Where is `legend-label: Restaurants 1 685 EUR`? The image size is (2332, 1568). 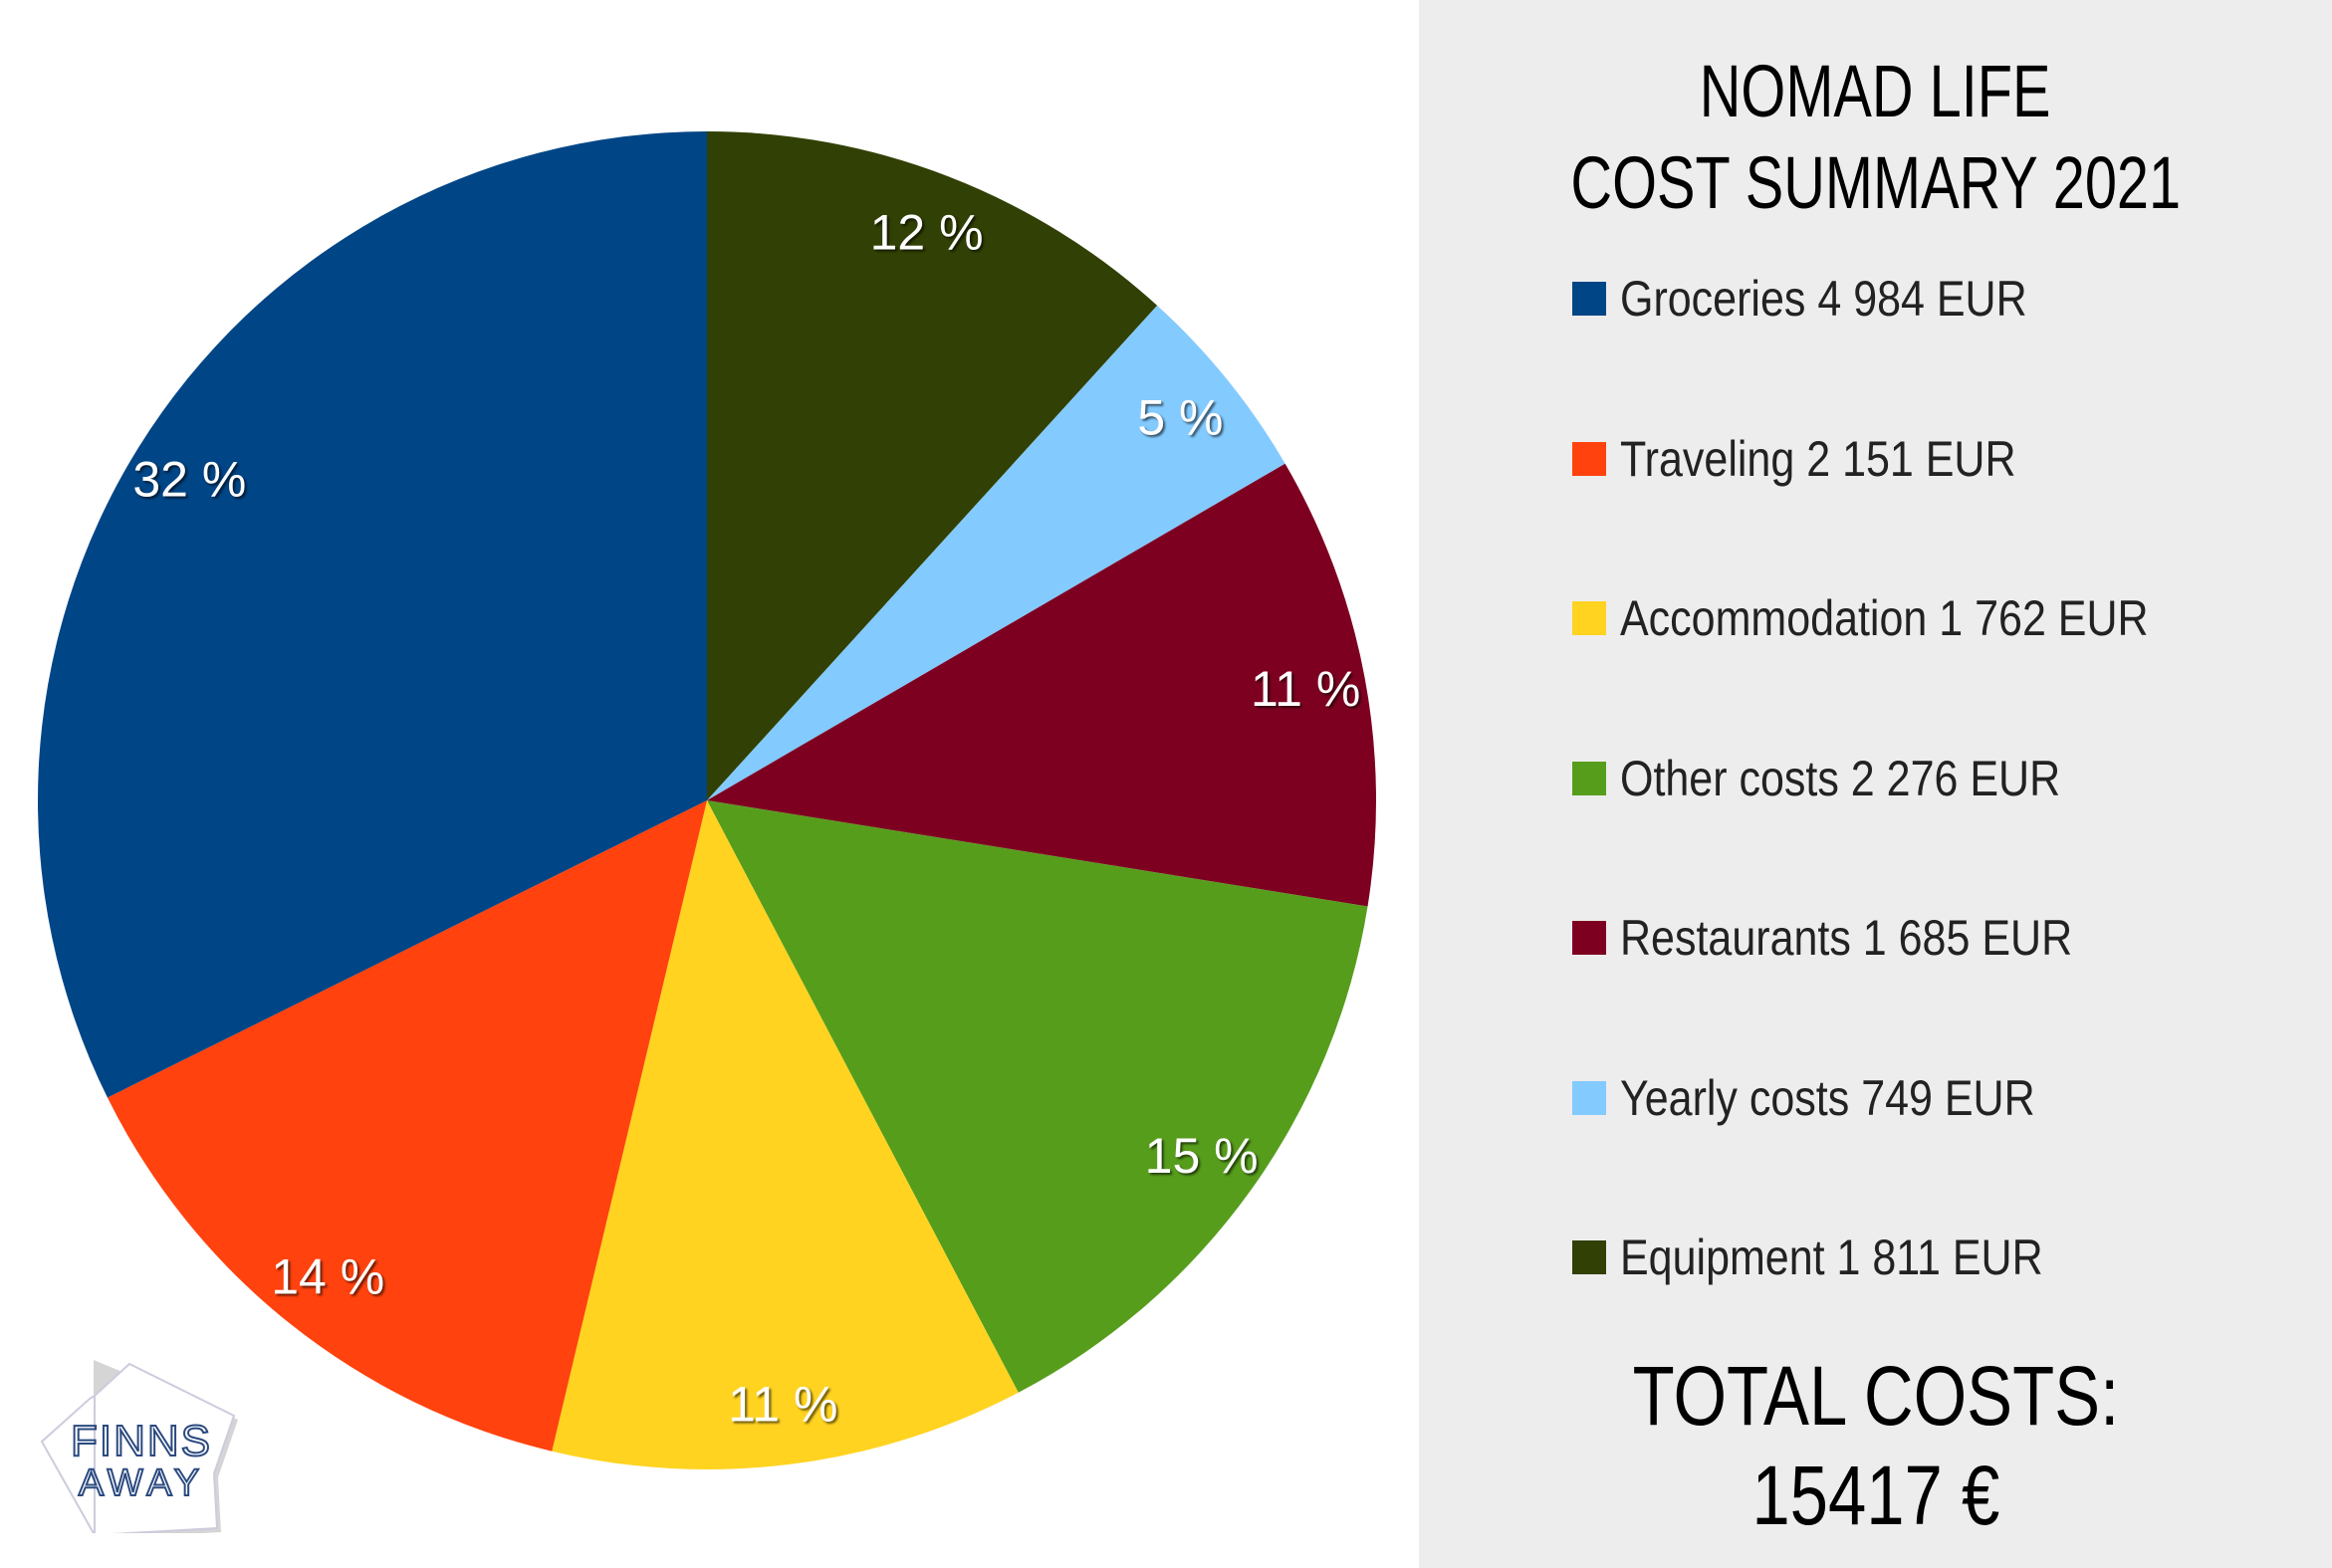
legend-label: Restaurants 1 685 EUR is located at coordinates (1846, 938).